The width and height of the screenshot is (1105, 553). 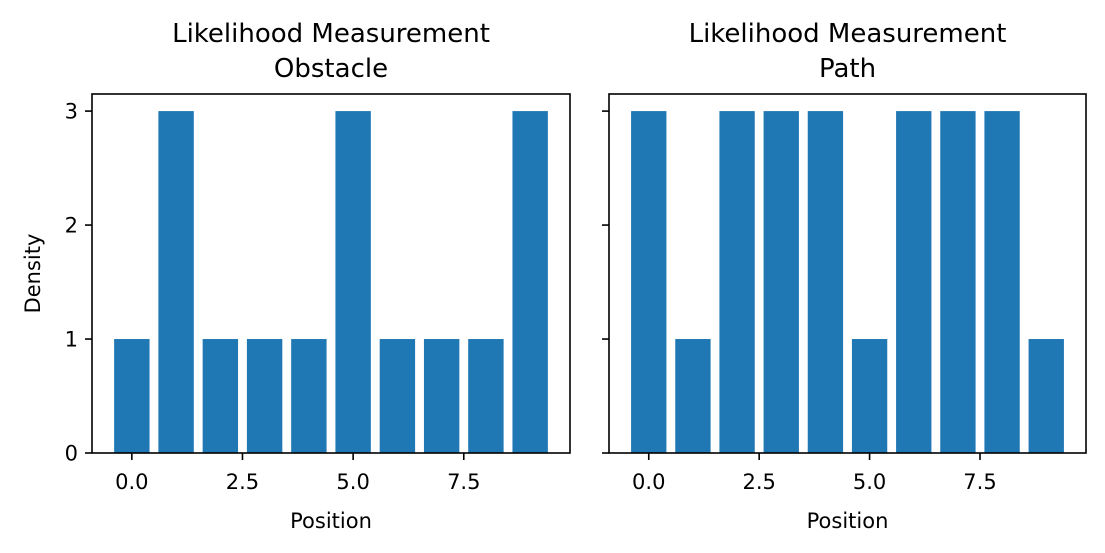 I want to click on y-tick-label: 0, so click(x=71, y=454).